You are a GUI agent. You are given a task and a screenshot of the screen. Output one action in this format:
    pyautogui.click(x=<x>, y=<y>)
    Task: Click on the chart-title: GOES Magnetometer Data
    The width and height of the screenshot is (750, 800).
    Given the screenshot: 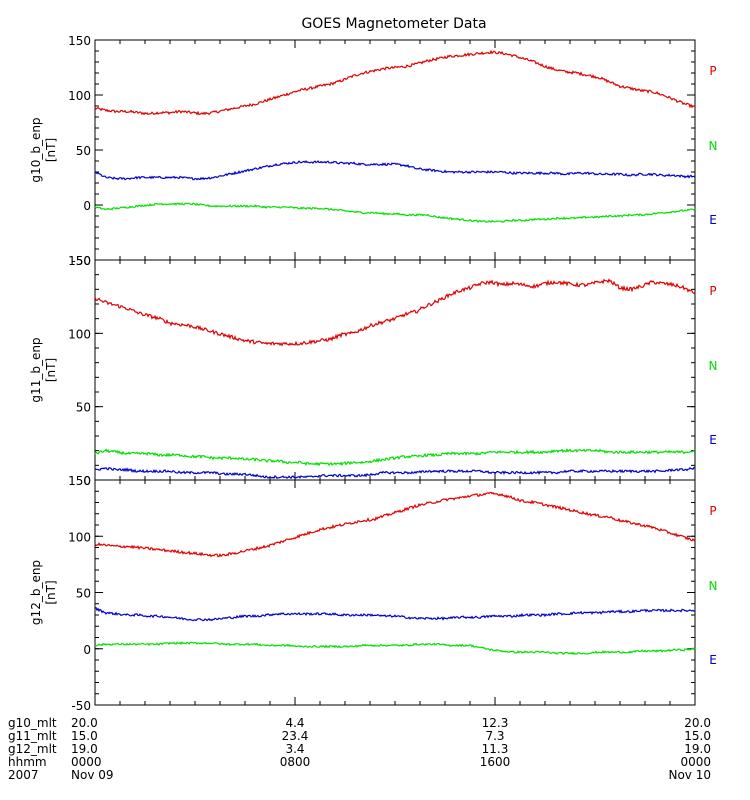 What is the action you would take?
    pyautogui.click(x=393, y=24)
    